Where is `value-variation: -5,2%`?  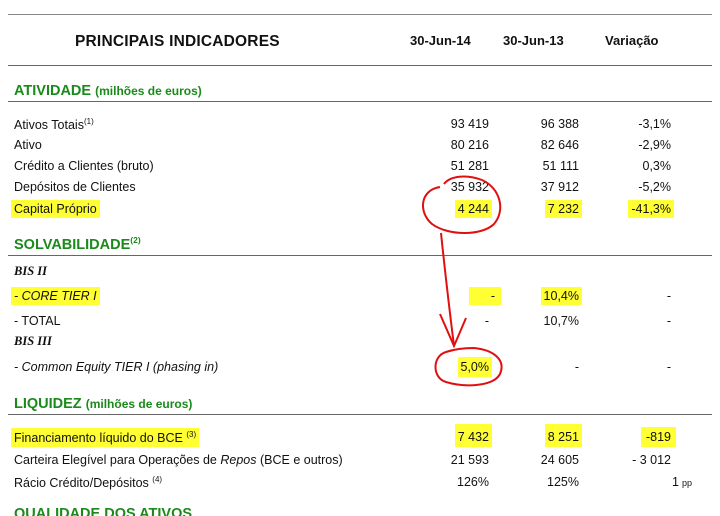 value-variation: -5,2% is located at coordinates (654, 187).